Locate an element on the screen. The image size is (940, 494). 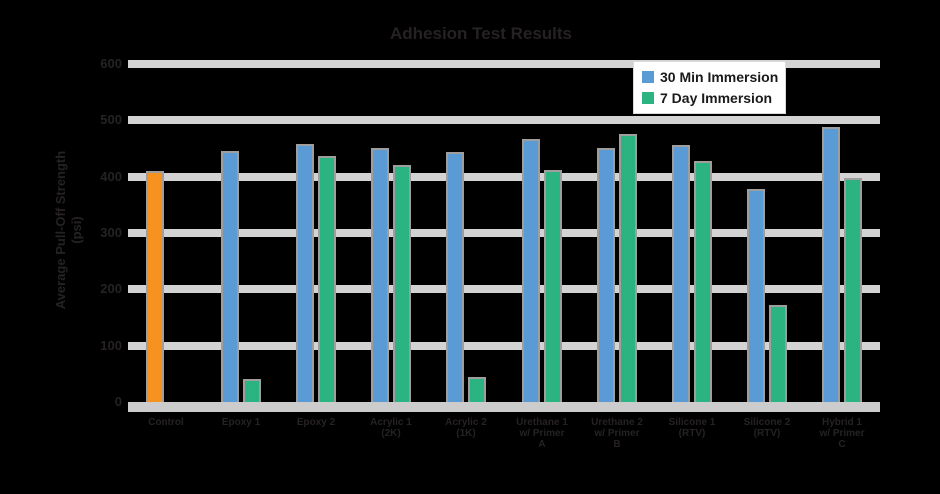
x-tick-label-line: Acrylic 1 is located at coordinates (391, 422).